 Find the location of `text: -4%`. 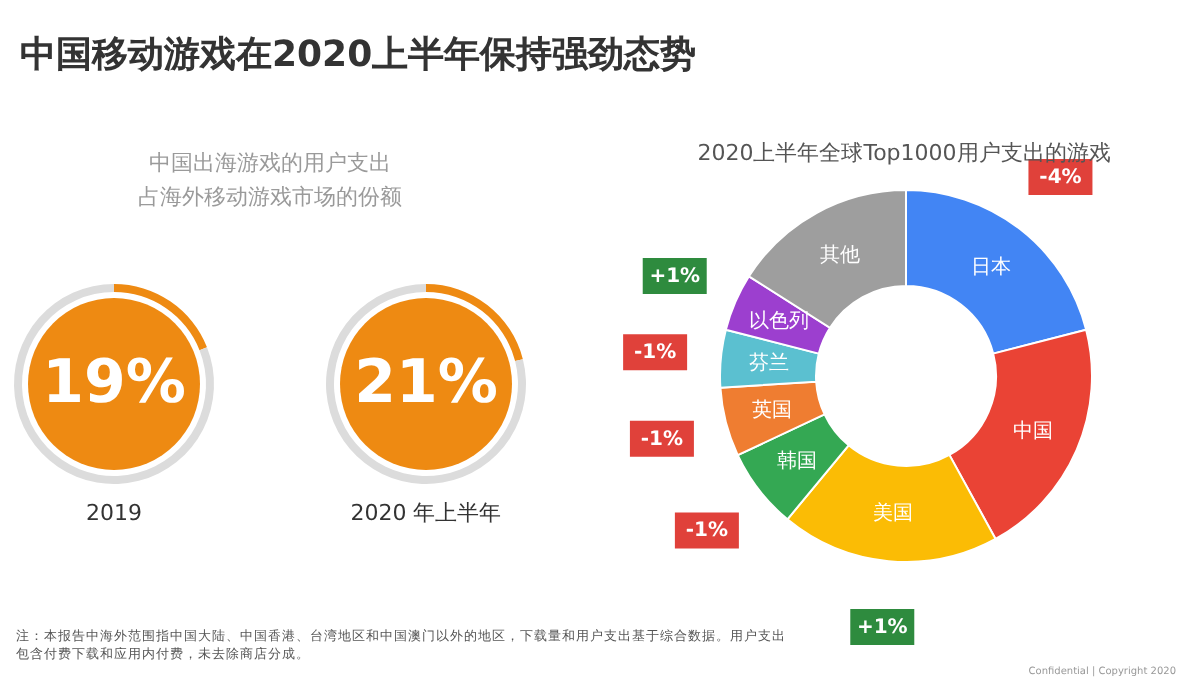

text: -4% is located at coordinates (1060, 177).